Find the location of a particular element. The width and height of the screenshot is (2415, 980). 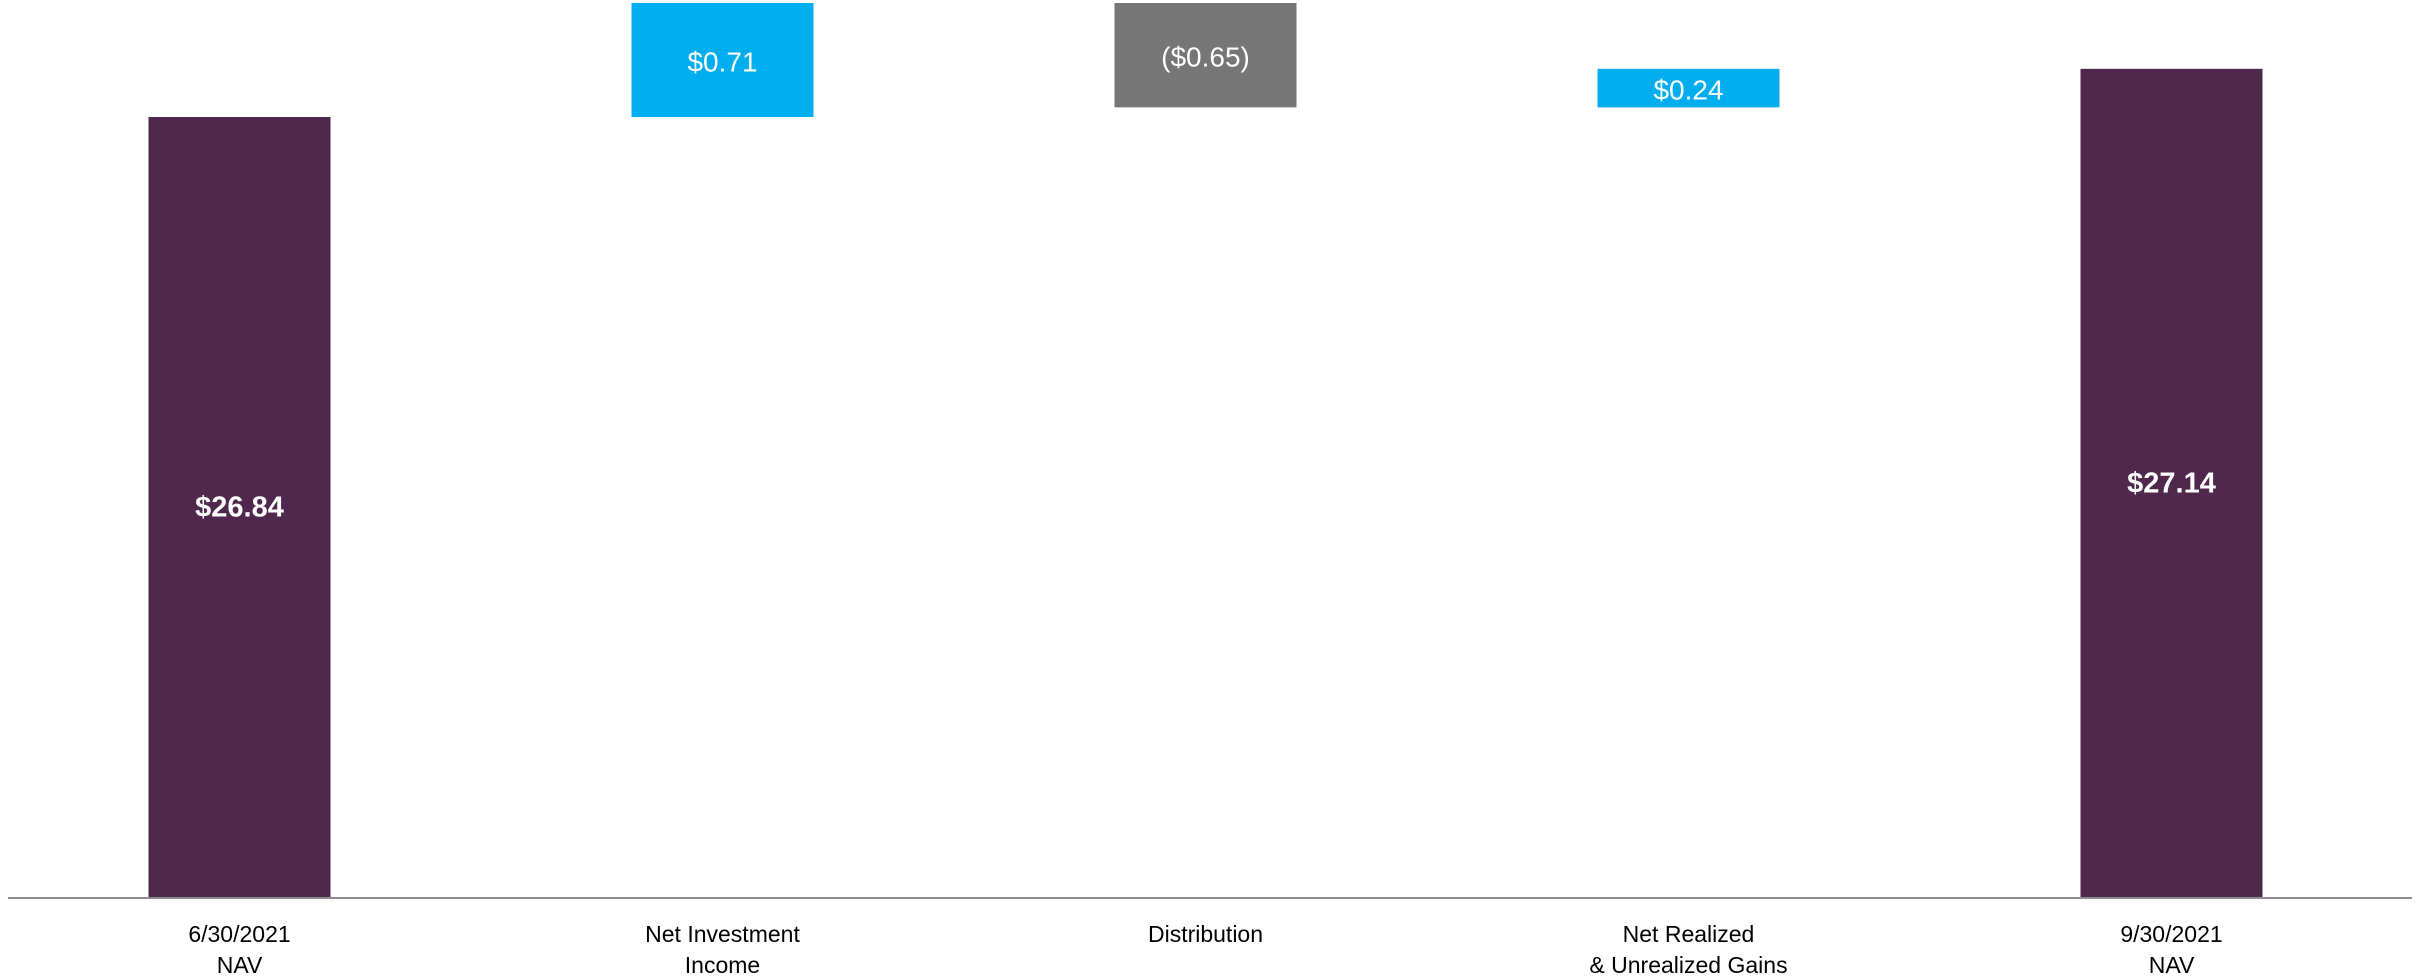

category-label-line: & Unrealized Gains is located at coordinates (1688, 965).